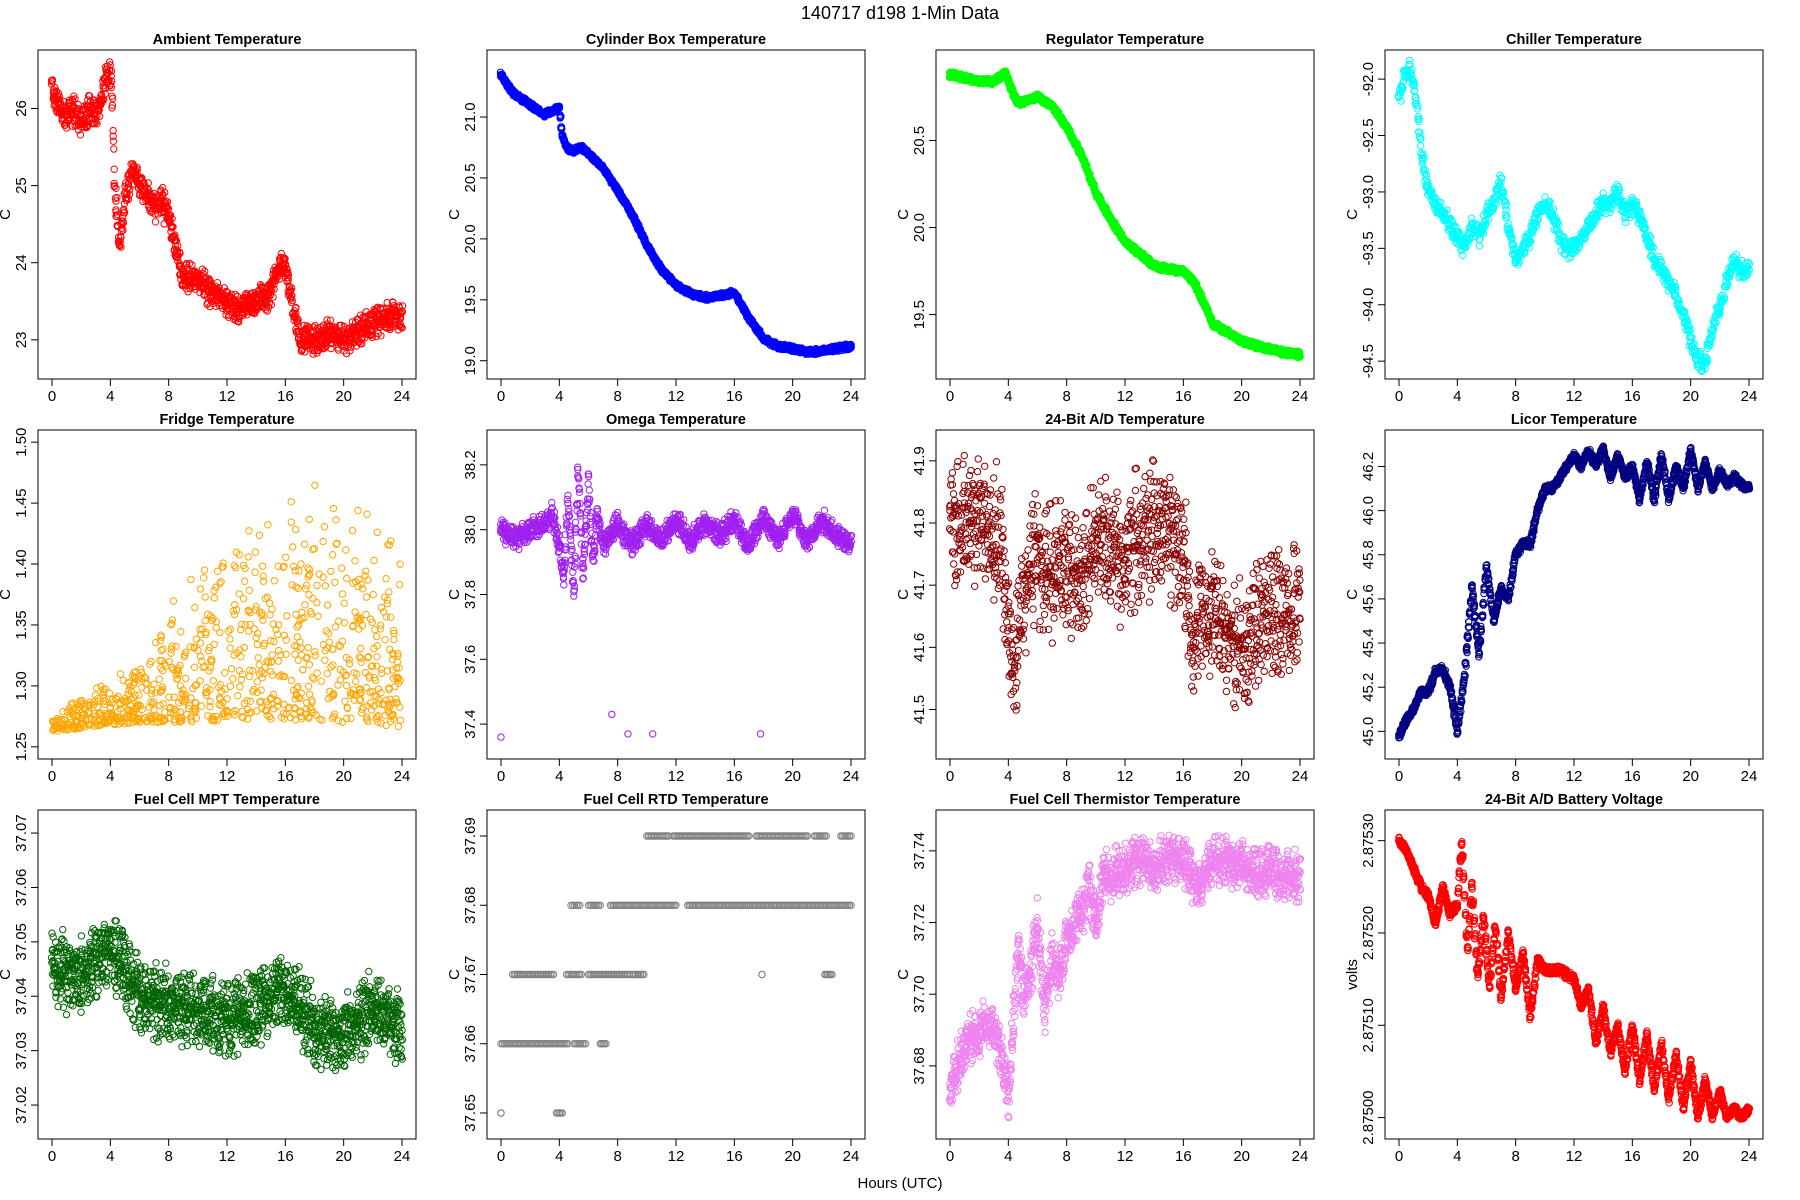  I want to click on panel-title: Ambient Temperature, so click(227, 40).